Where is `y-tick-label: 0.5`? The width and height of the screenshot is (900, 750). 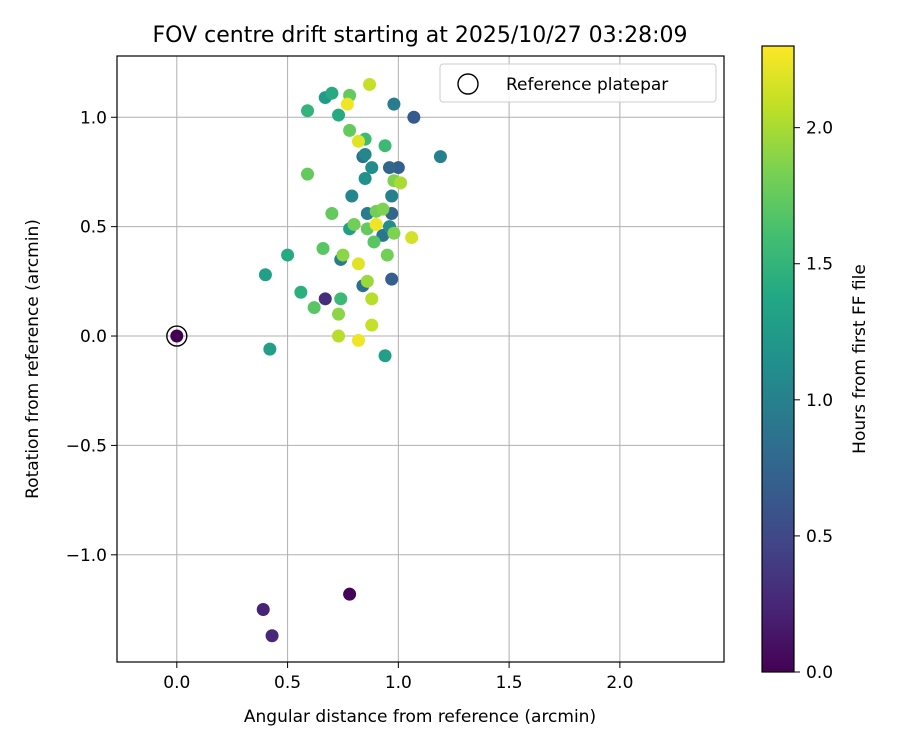 y-tick-label: 0.5 is located at coordinates (93, 228).